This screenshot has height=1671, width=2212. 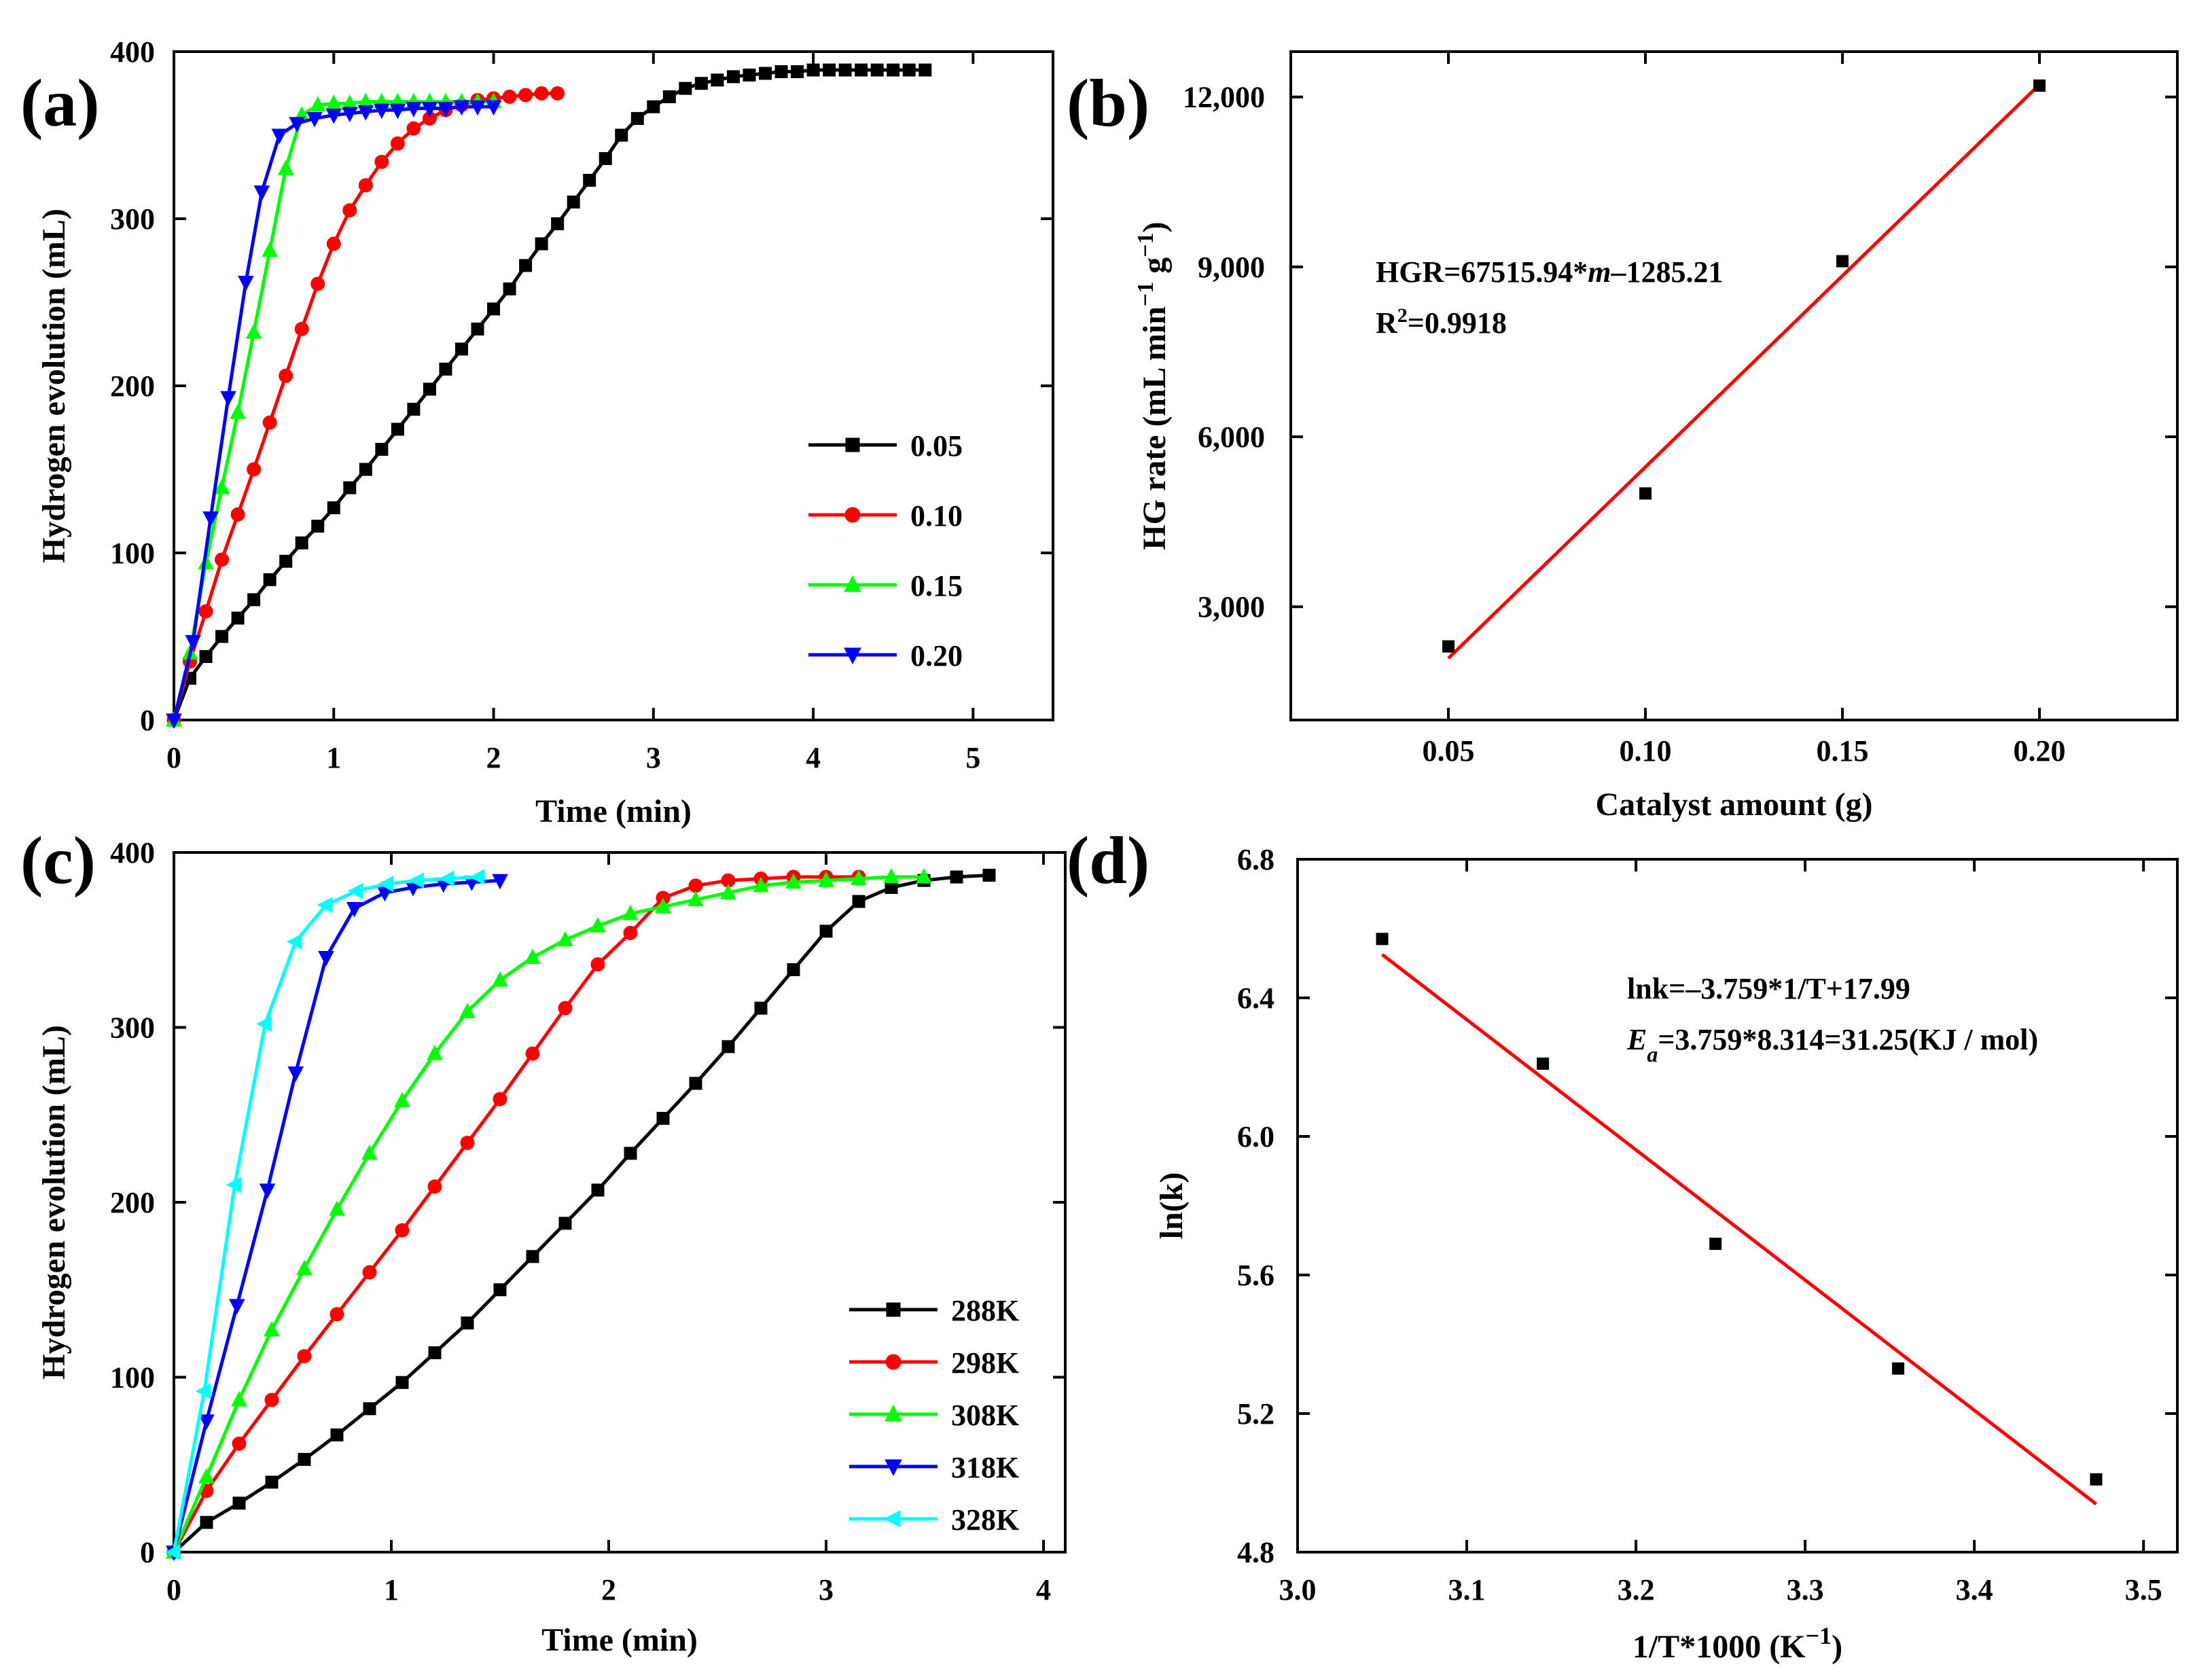 I want to click on legend-item: 328K, so click(x=934, y=1520).